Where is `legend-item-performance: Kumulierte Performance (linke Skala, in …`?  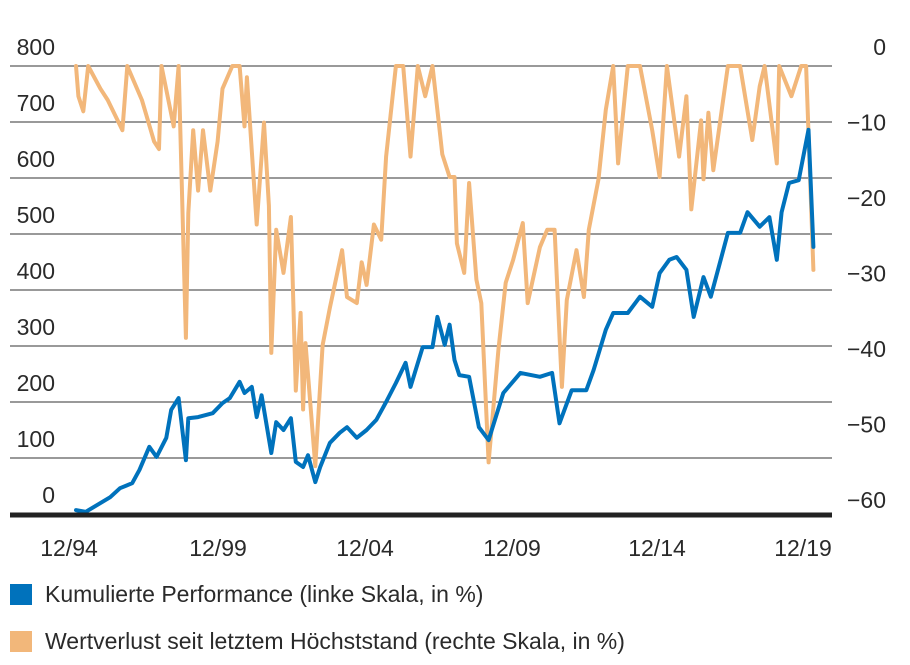
legend-item-performance: Kumulierte Performance (linke Skala, in … is located at coordinates (246, 594).